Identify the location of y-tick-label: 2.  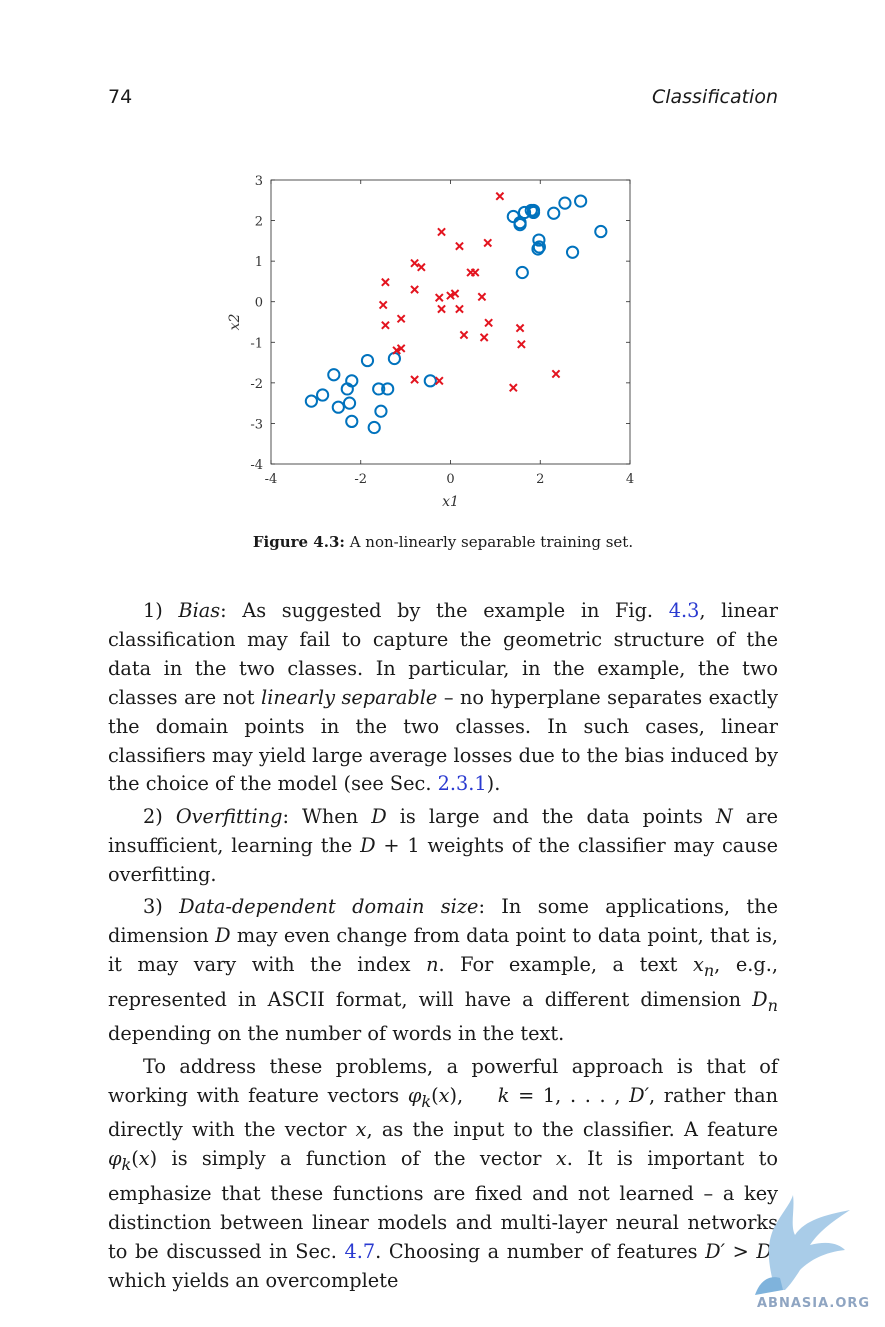
(259, 222).